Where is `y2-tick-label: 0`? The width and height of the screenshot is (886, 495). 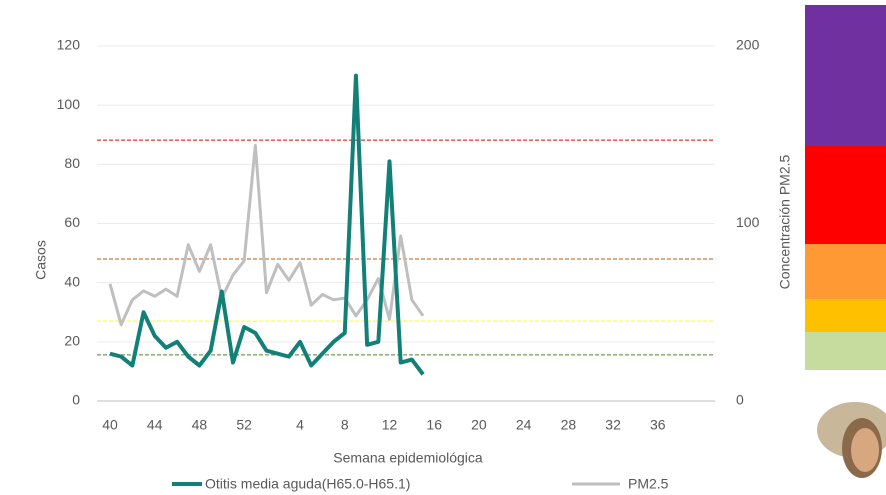 y2-tick-label: 0 is located at coordinates (740, 400).